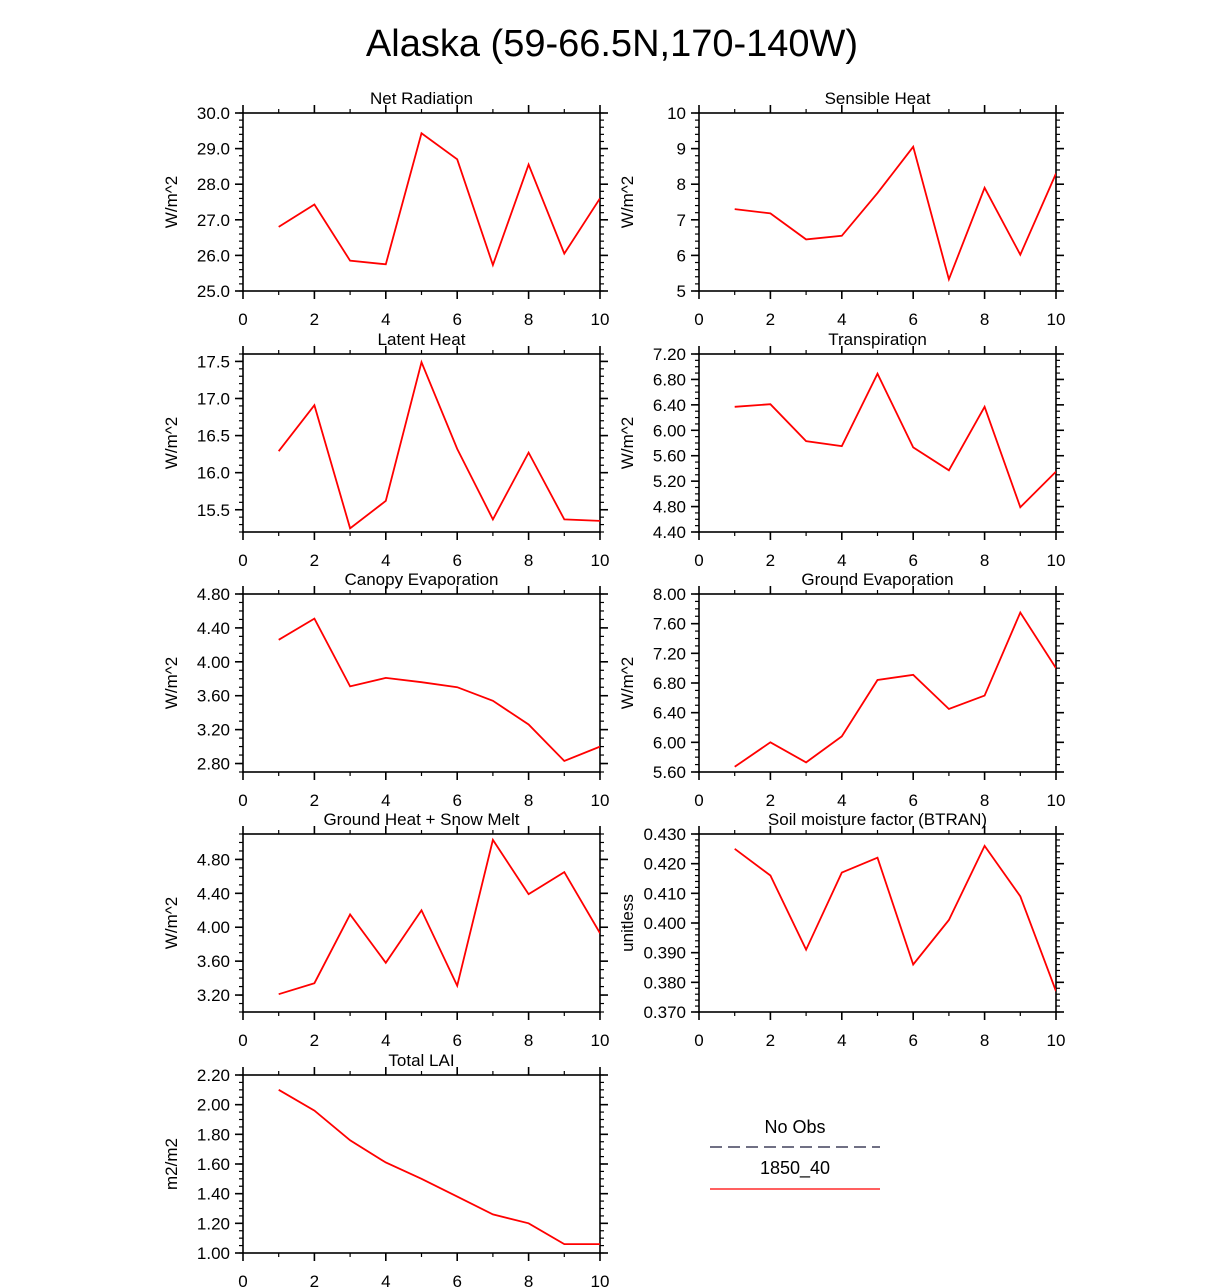 This screenshot has width=1224, height=1288. Describe the element at coordinates (664, 982) in the screenshot. I see `y-tick-label: 0.380` at that location.